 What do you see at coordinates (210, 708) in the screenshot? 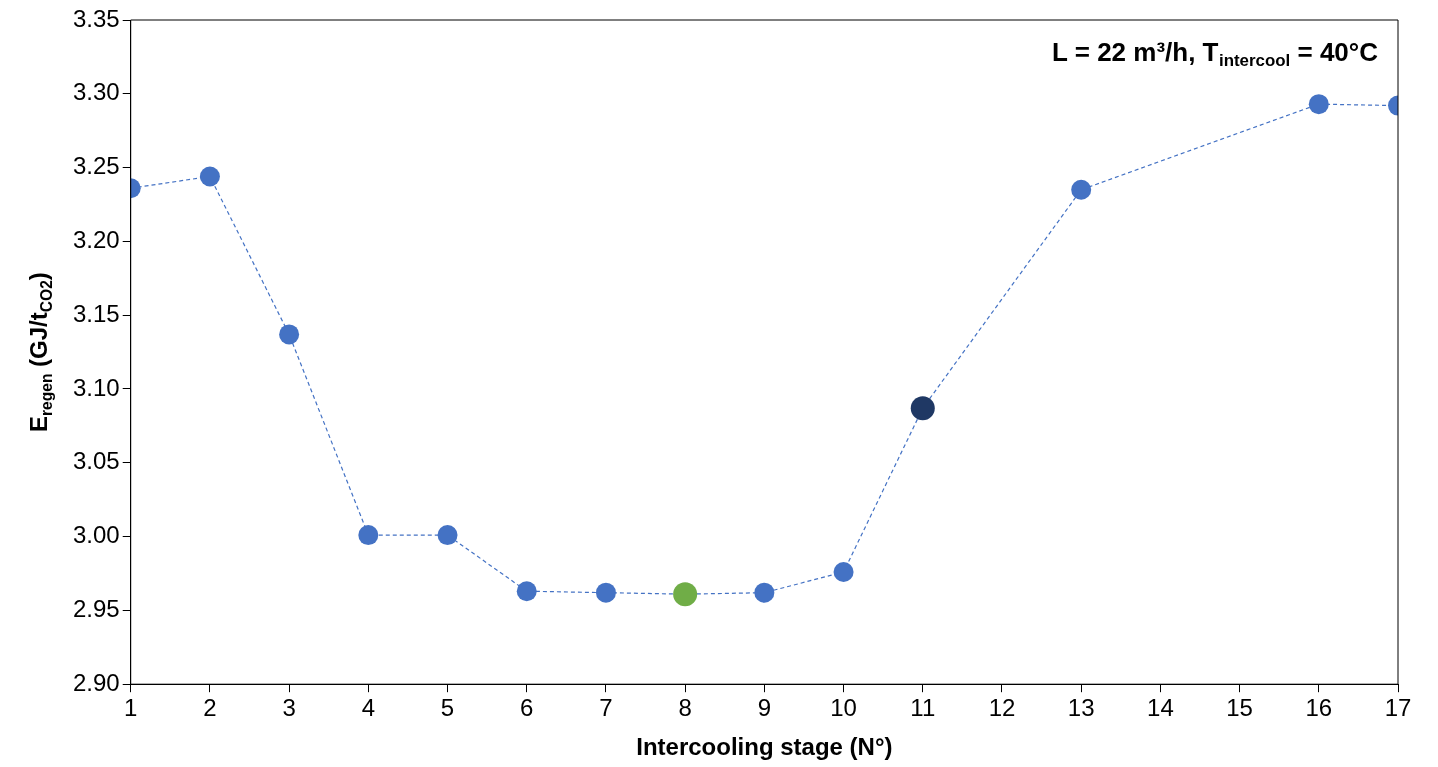
I see `x-tick-label: 2` at bounding box center [210, 708].